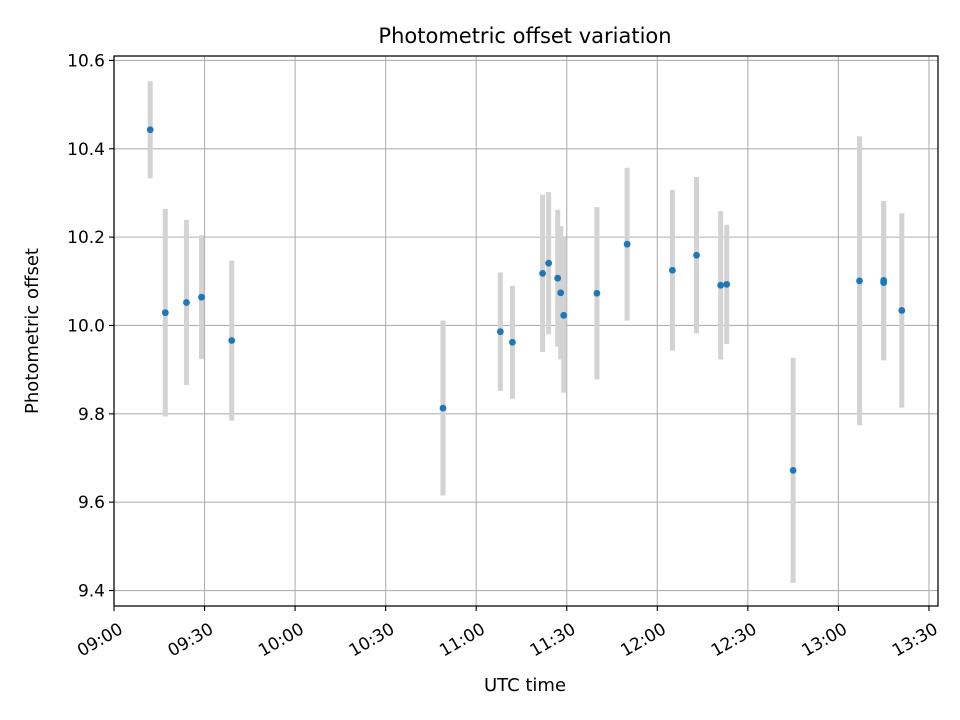  I want to click on chart-title: Photometric offset variation, so click(524, 36).